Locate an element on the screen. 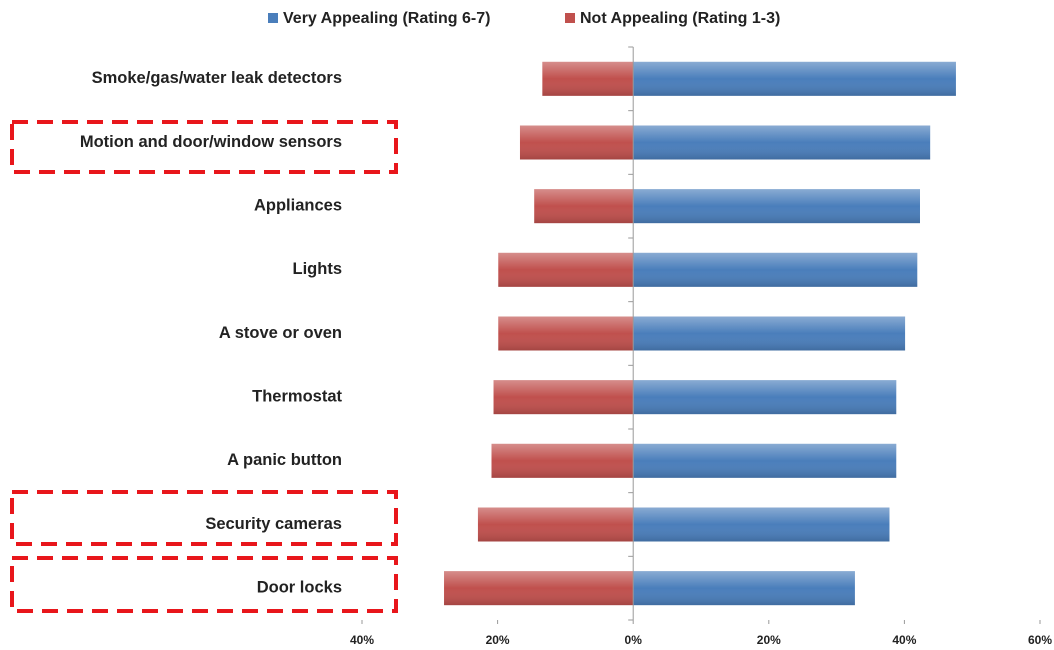 The image size is (1054, 650). x-tick-label: 0% is located at coordinates (634, 640).